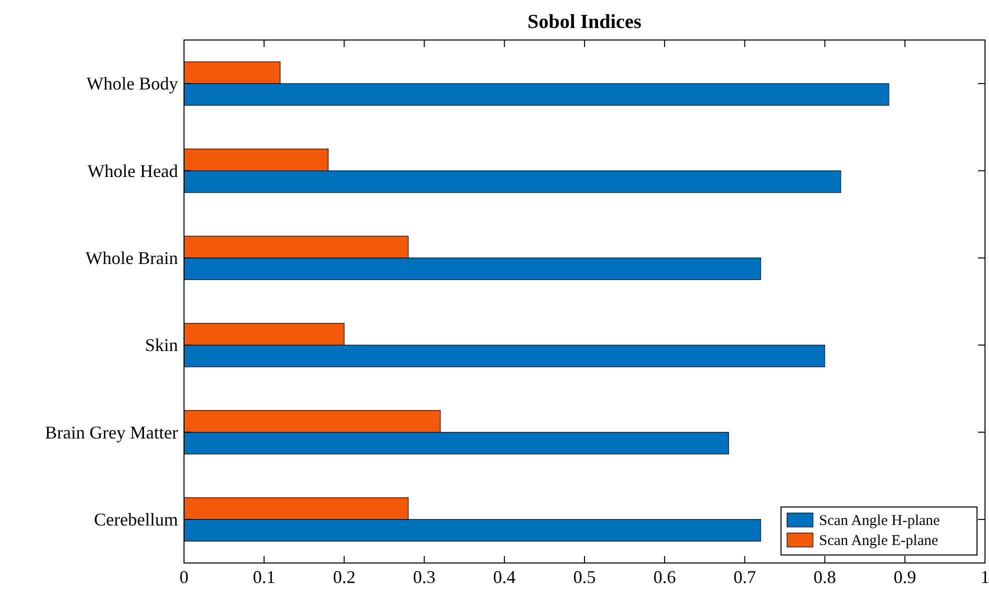 The image size is (989, 592). What do you see at coordinates (504, 577) in the screenshot?
I see `x-tick-label: 0.4` at bounding box center [504, 577].